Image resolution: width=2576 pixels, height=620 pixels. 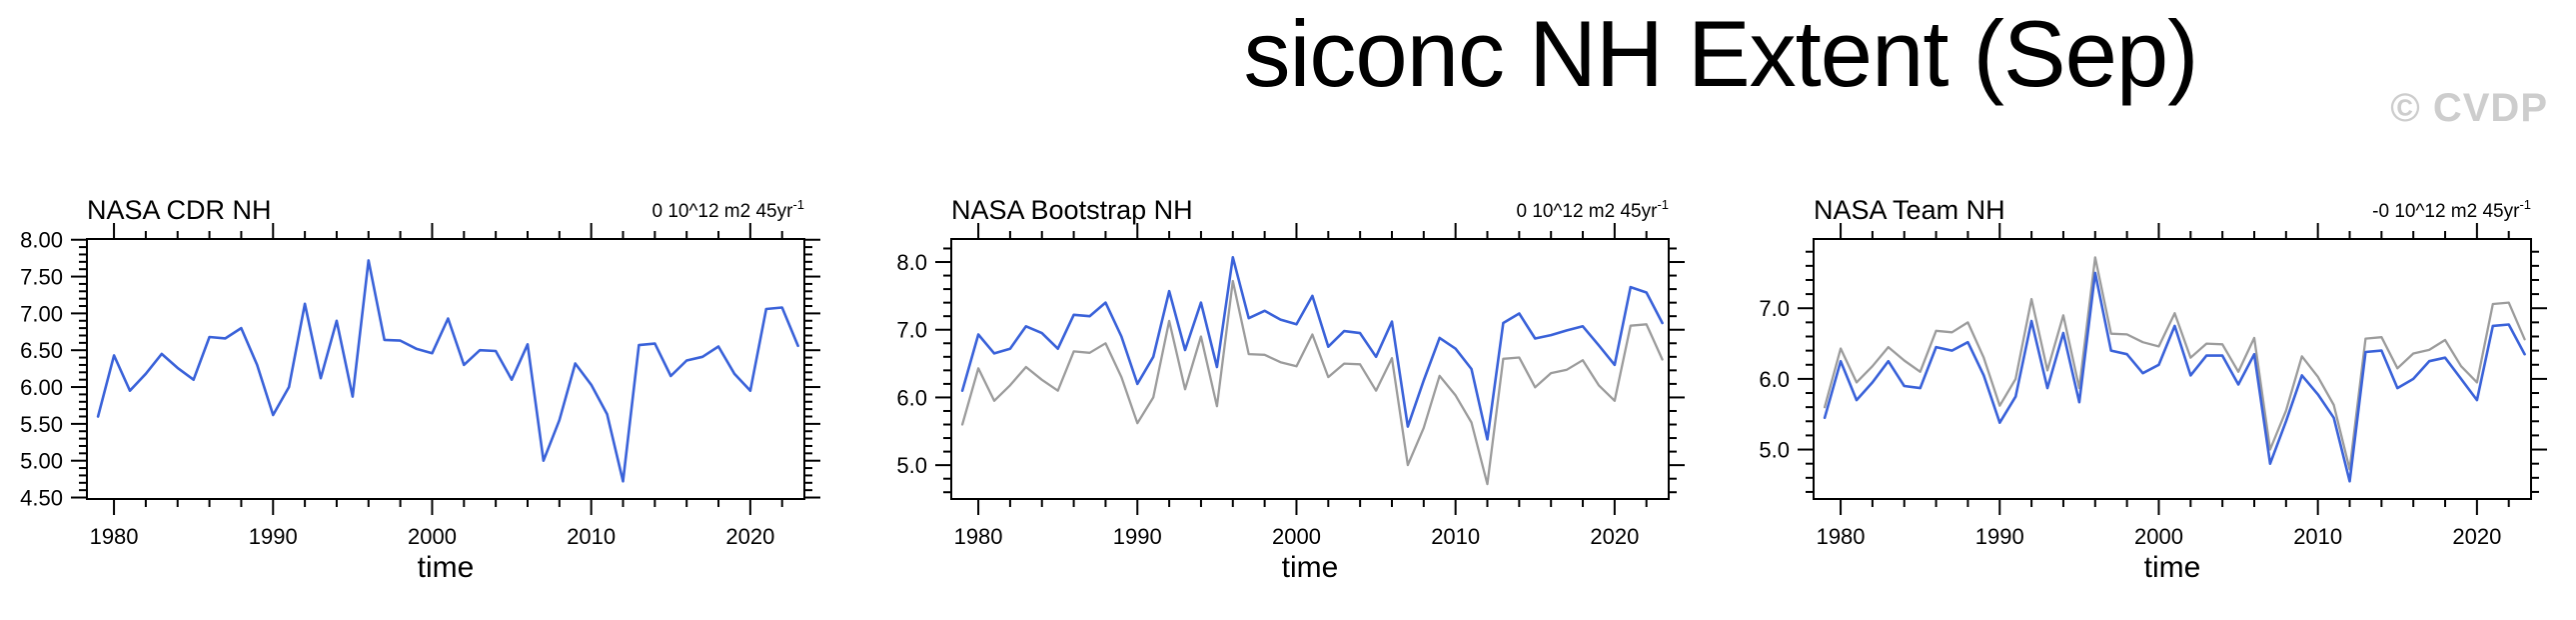 I want to click on y-tick-label: 6.50, so click(x=41, y=350).